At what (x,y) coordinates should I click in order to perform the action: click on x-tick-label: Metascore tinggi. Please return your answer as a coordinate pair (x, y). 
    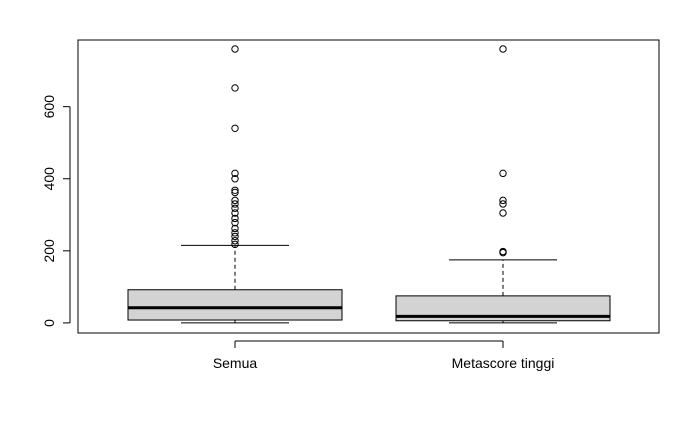
    Looking at the image, I should click on (503, 363).